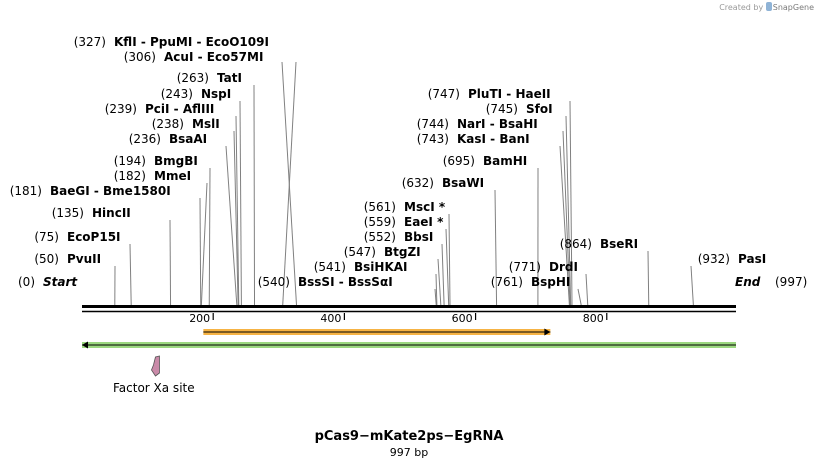 Image resolution: width=818 pixels, height=469 pixels. I want to click on credit: Created by SnapGene, so click(766, 7).